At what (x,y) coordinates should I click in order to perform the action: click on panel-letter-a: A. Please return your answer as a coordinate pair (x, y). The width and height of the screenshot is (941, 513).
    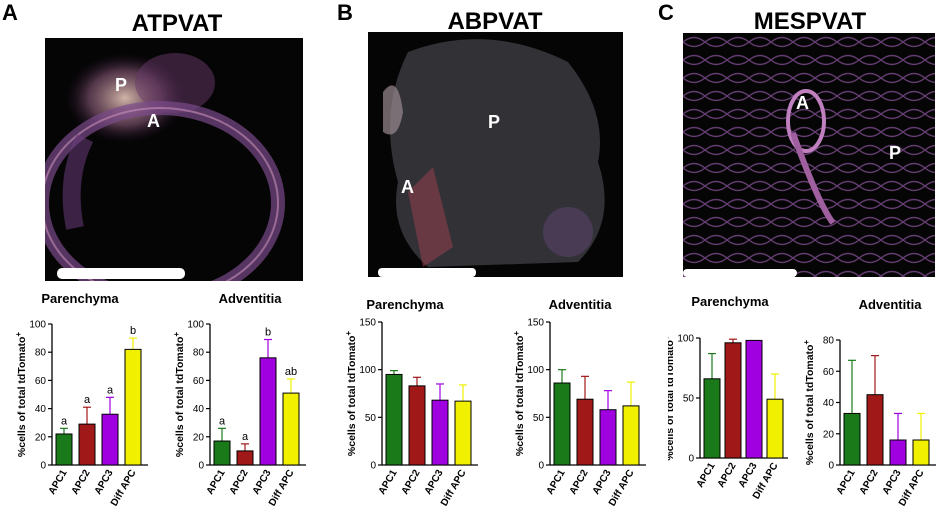
    Looking at the image, I should click on (10, 12).